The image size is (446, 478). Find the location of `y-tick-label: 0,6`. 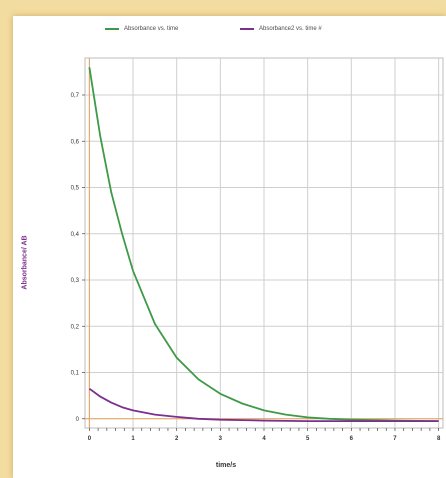

y-tick-label: 0,6 is located at coordinates (75, 142).